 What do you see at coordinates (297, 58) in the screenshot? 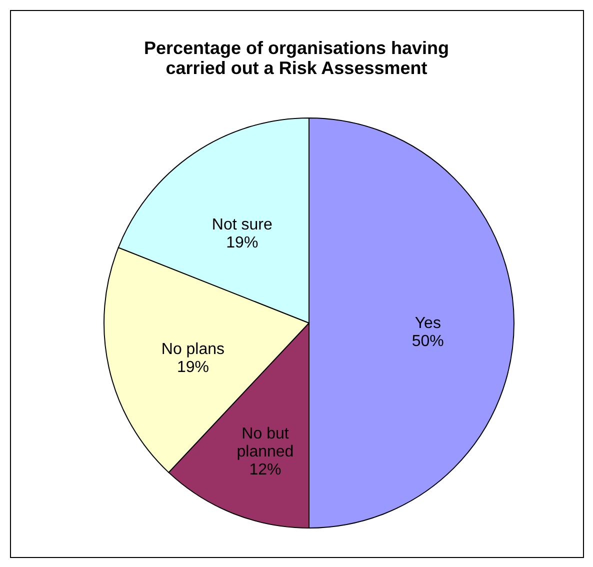
I see `chart-title: Percentage of organisations having carried out a Risk Assessment` at bounding box center [297, 58].